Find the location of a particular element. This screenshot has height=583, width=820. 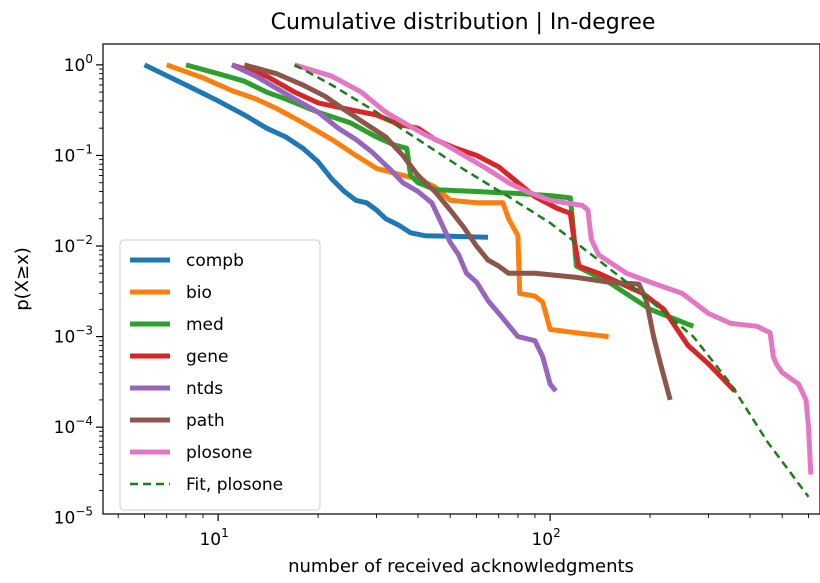

y-tick-exponent: −3 is located at coordinates (84, 331).